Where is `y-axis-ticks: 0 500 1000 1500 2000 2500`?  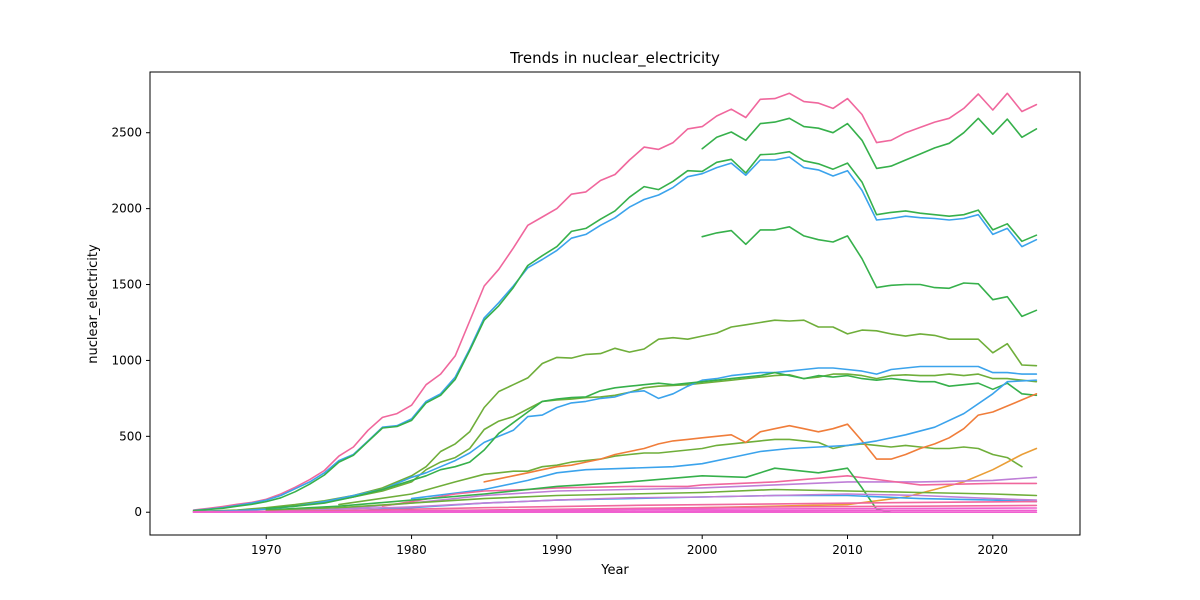 y-axis-ticks: 0 500 1000 1500 2000 2500 is located at coordinates (130, 322).